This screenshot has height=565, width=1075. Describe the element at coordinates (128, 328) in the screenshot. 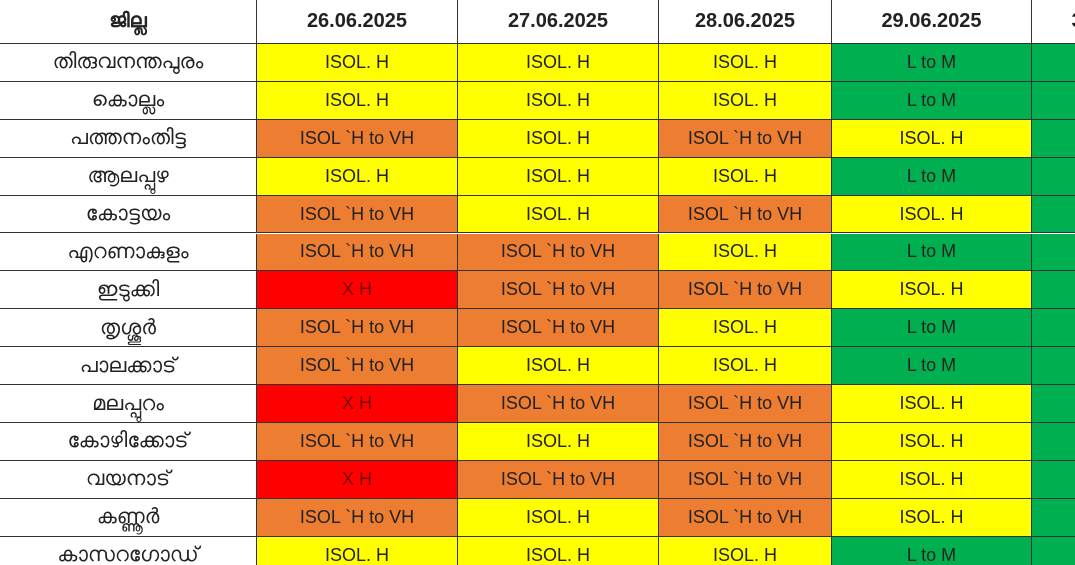

I see `district-cell: തൃശ്ശൂർ` at that location.